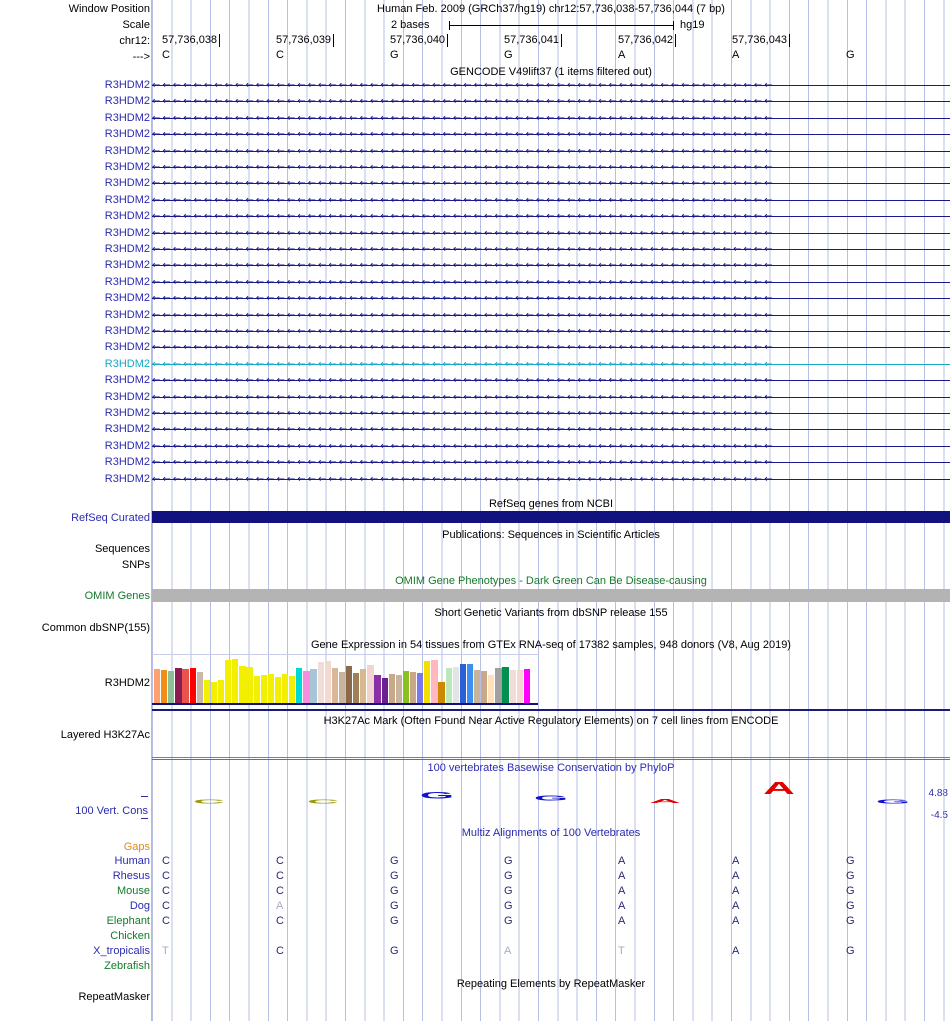 Image resolution: width=950 pixels, height=1021 pixels. I want to click on sequences-label: Sequences, so click(122, 549).